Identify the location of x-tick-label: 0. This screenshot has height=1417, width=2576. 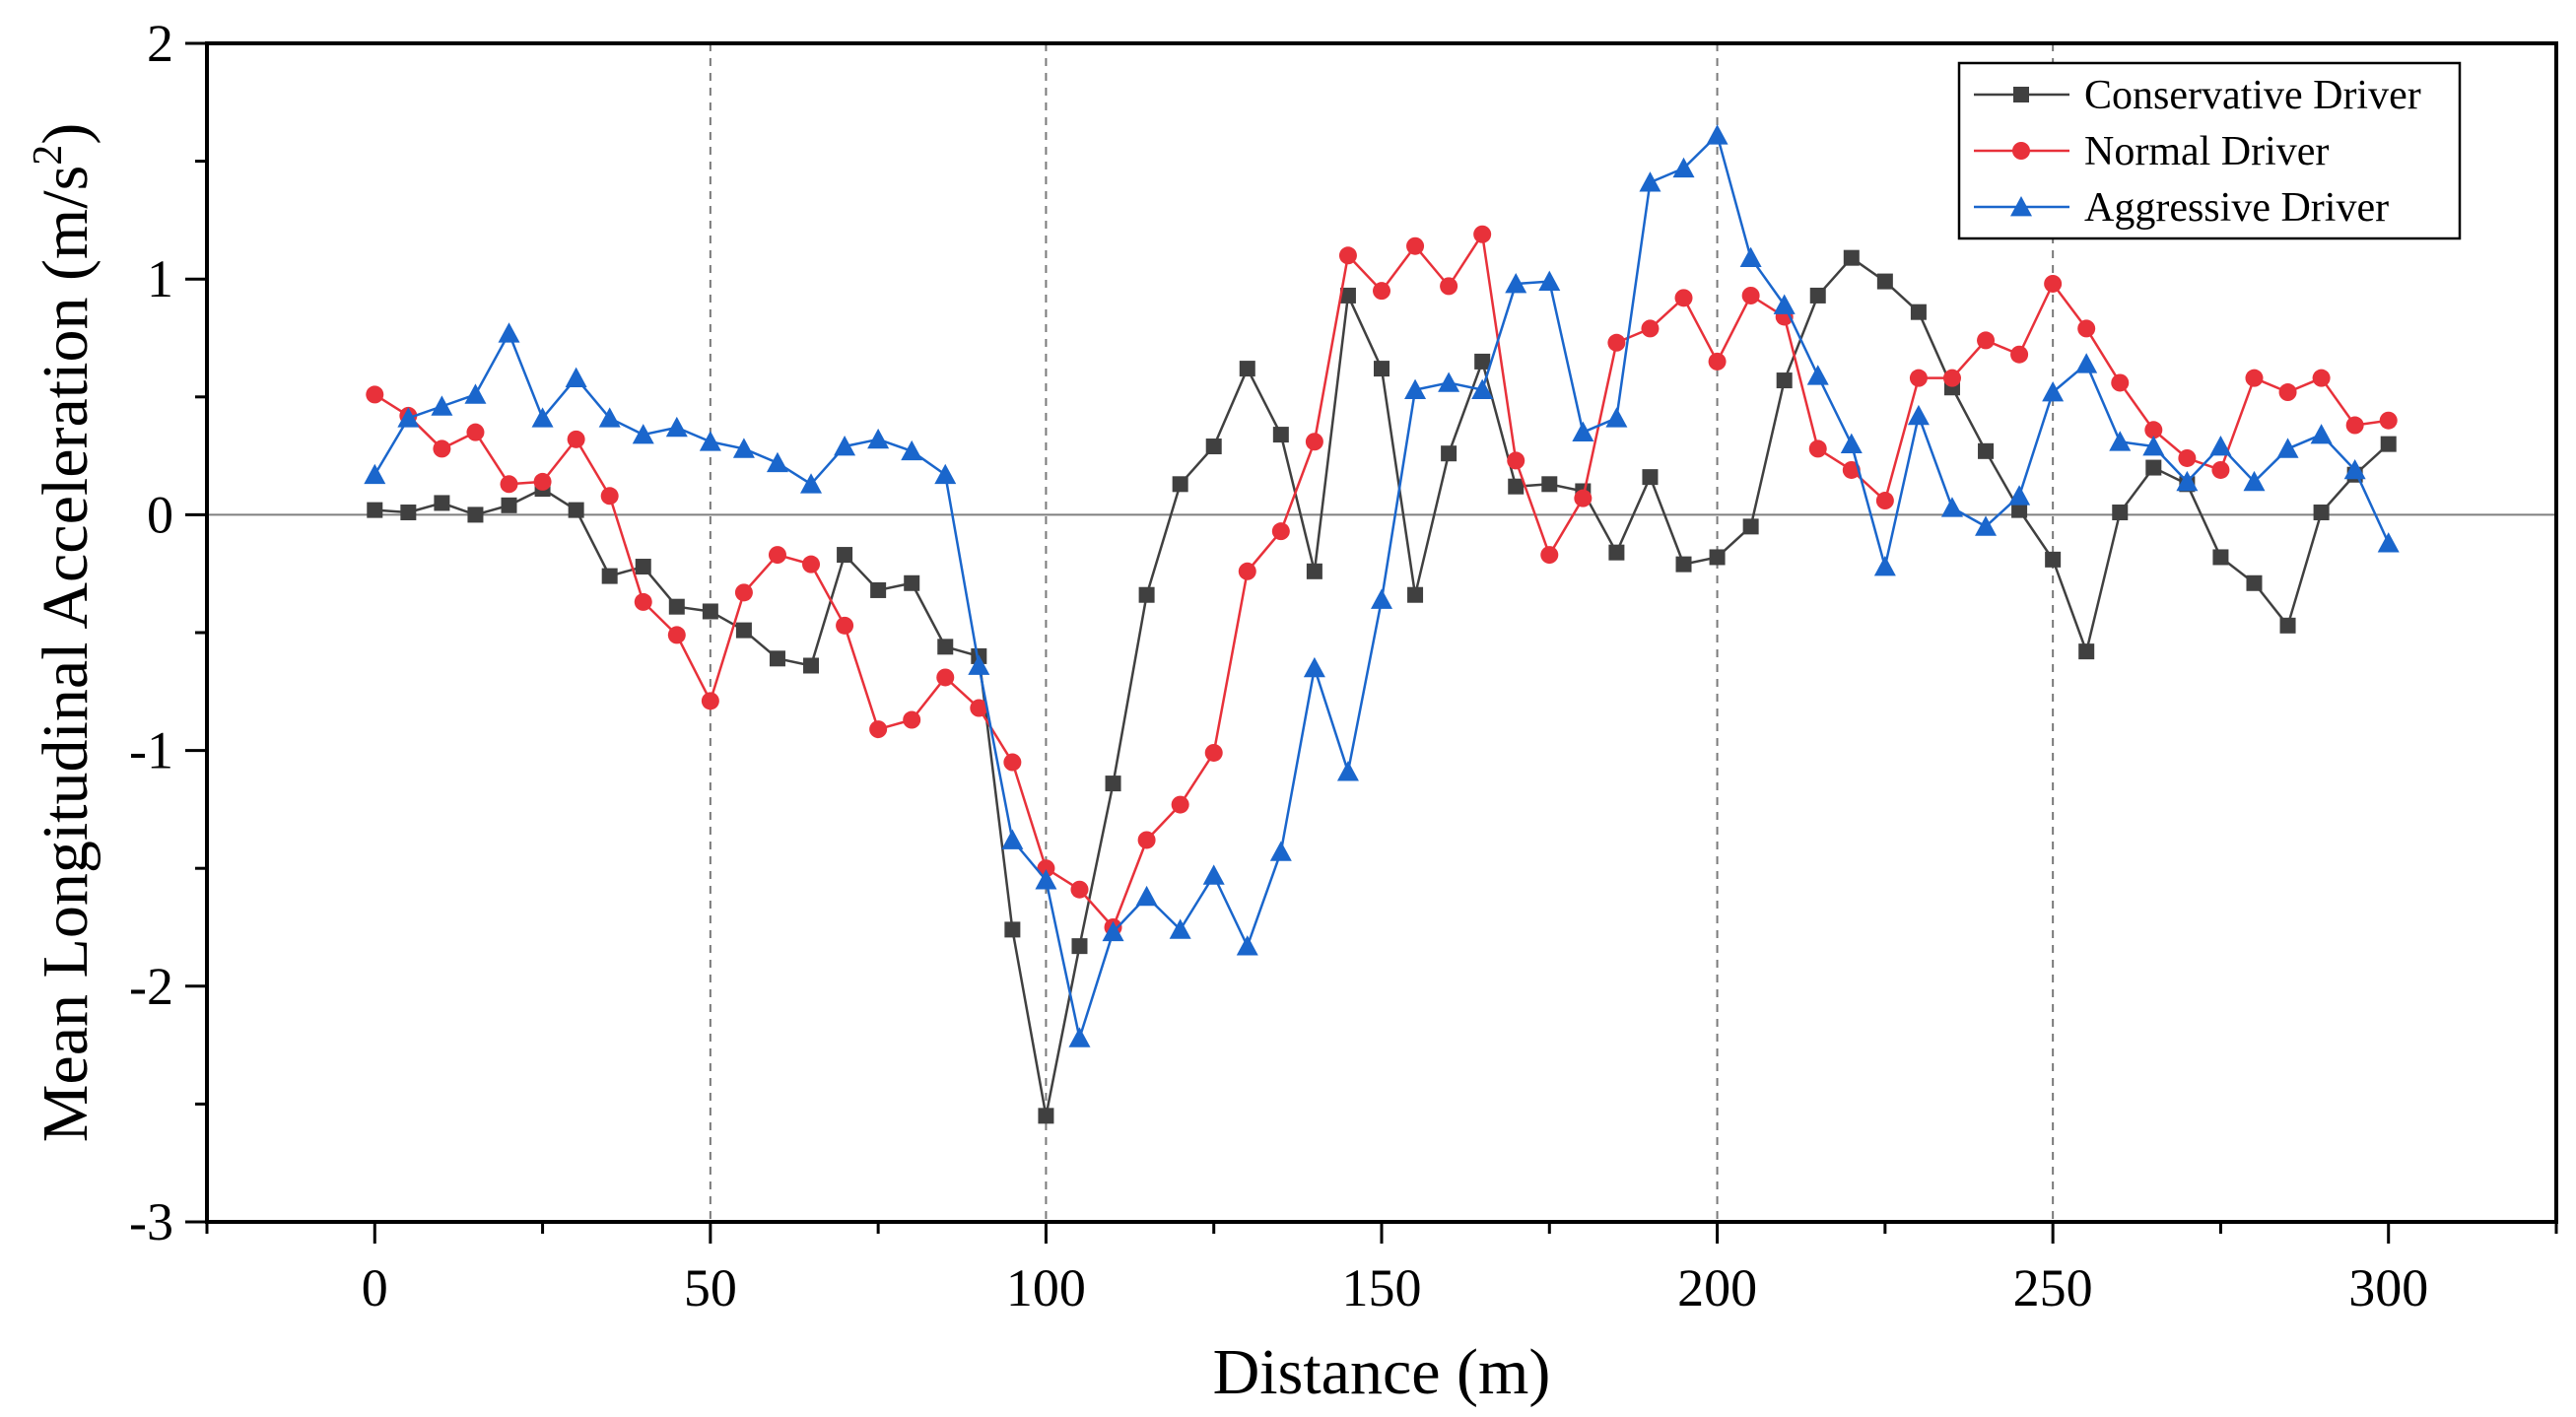
(375, 1287).